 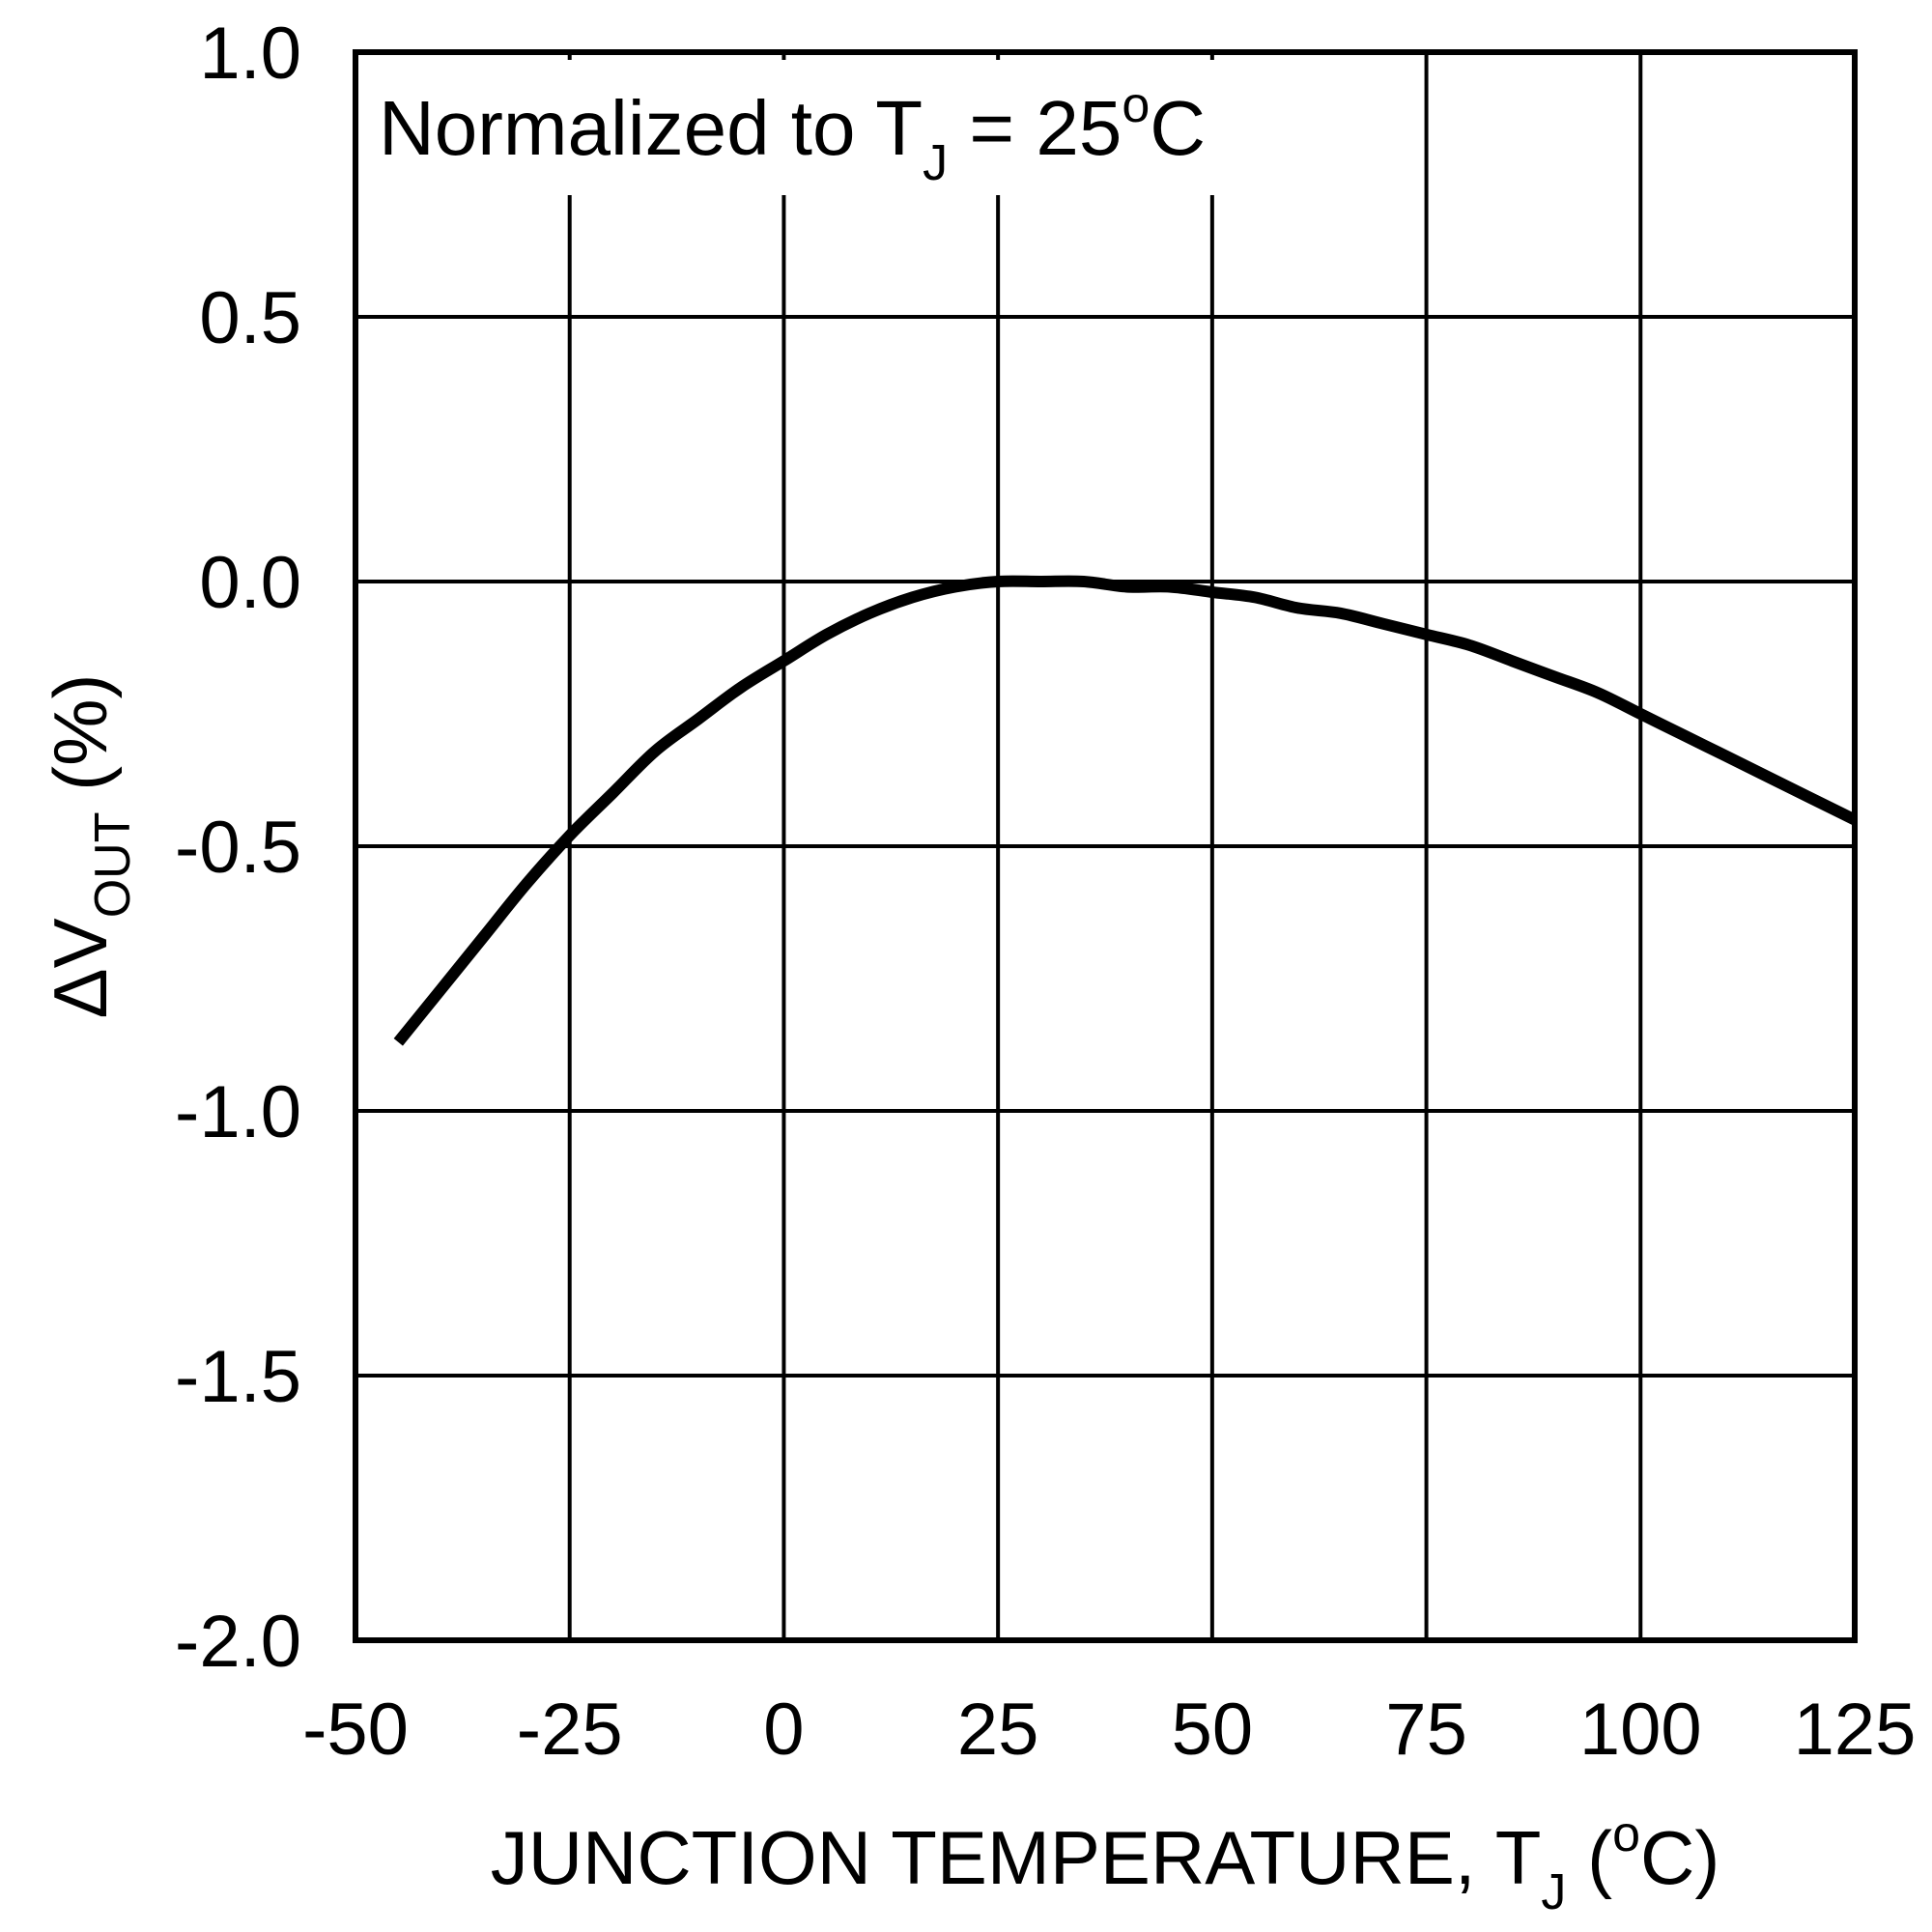 I want to click on y-tick-label: -1.0, so click(x=238, y=1112).